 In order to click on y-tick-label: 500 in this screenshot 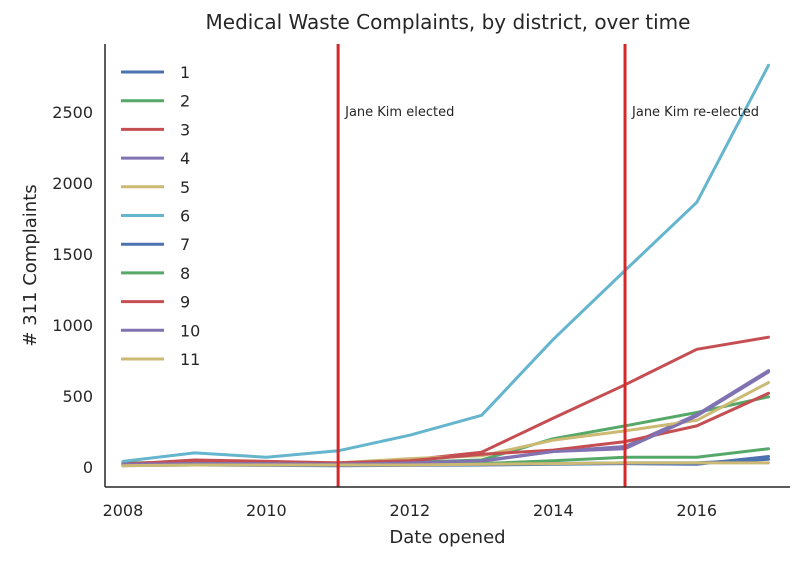, I will do `click(77, 396)`.